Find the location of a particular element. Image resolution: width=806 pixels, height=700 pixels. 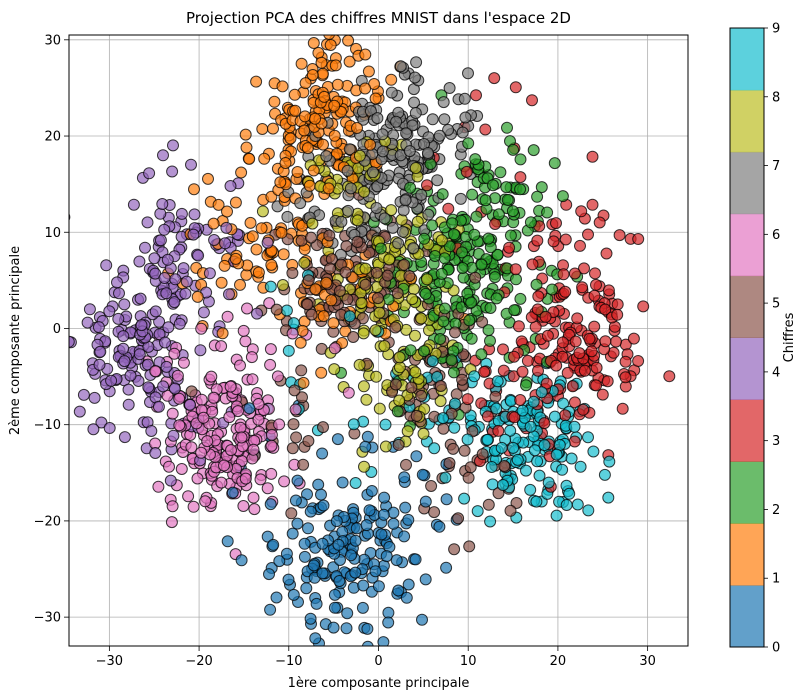

colorbar-tick-label: 1 is located at coordinates (776, 579).